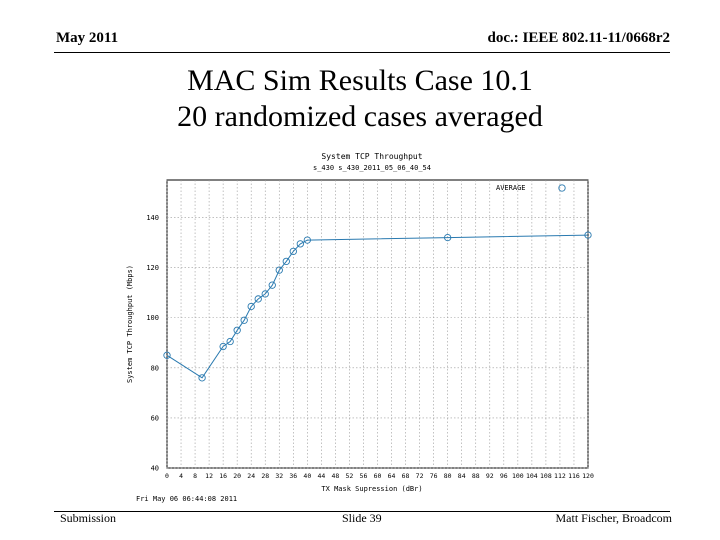  Describe the element at coordinates (321, 476) in the screenshot. I see `x-tick-label: 44` at that location.